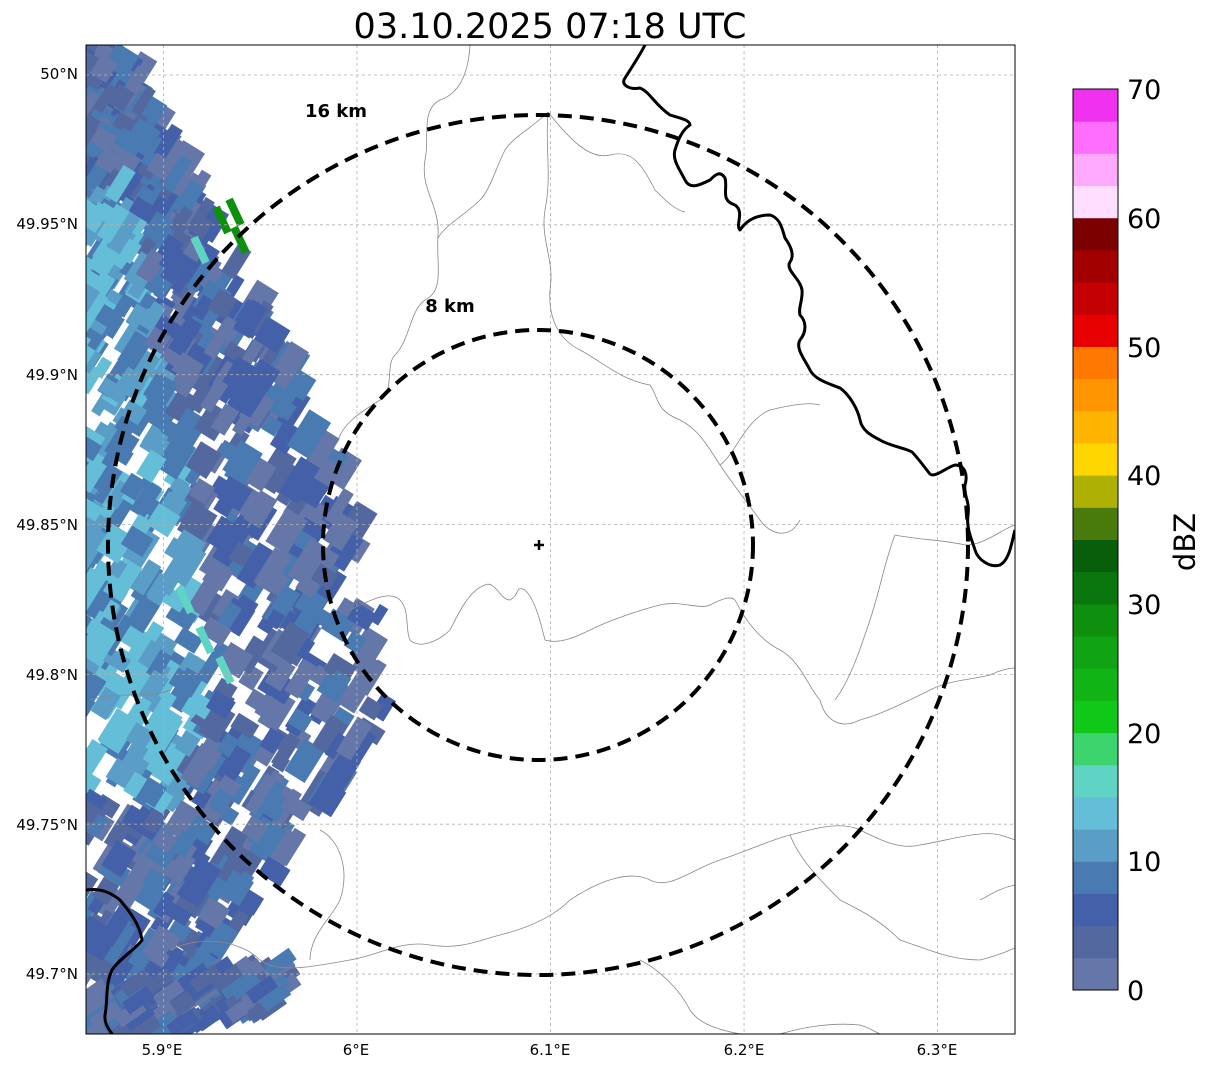 This screenshot has height=1069, width=1207. I want to click on colorbar-tick: 0, so click(1135, 991).